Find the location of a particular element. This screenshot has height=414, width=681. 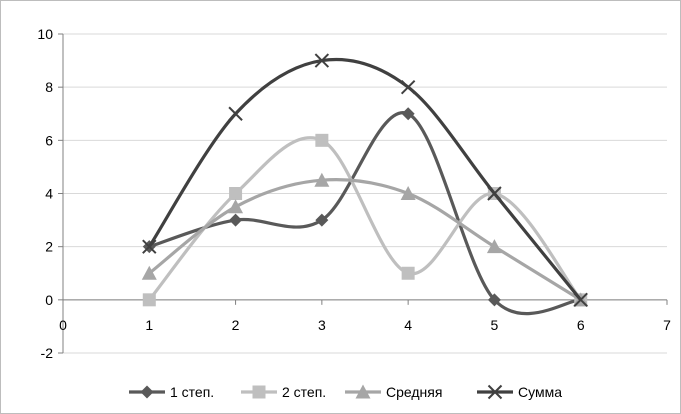

y-tick-label: 10 is located at coordinates (45, 34).